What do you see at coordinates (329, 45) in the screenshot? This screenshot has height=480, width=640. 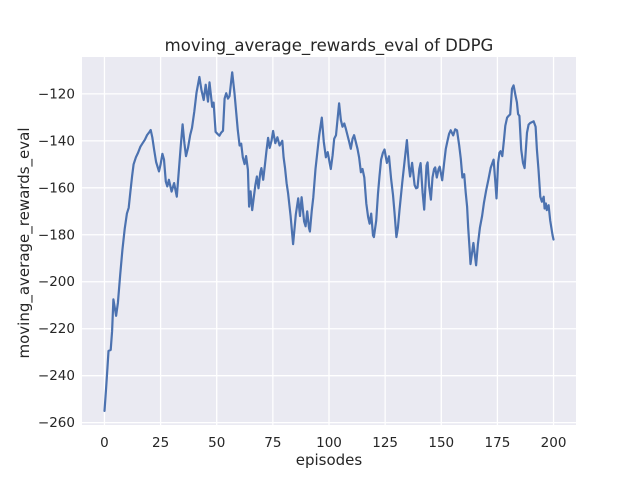 I see `chart-title: moving_average_rewards_eval of DDPG` at bounding box center [329, 45].